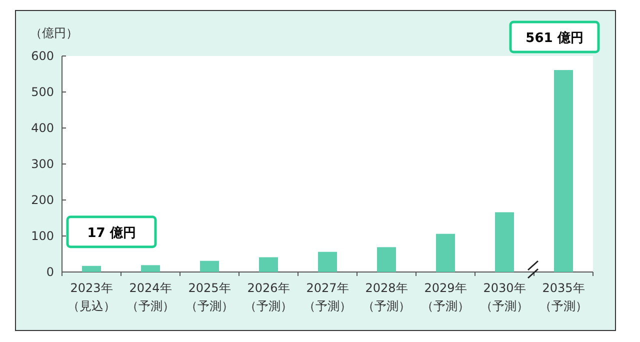 Image resolution: width=640 pixels, height=342 pixels. I want to click on x-tick-label: 2025年（予測）, so click(209, 297).